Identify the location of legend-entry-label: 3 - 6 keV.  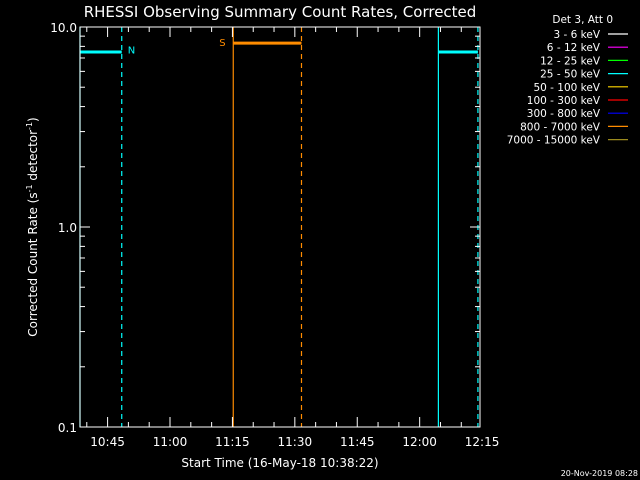
(576, 35).